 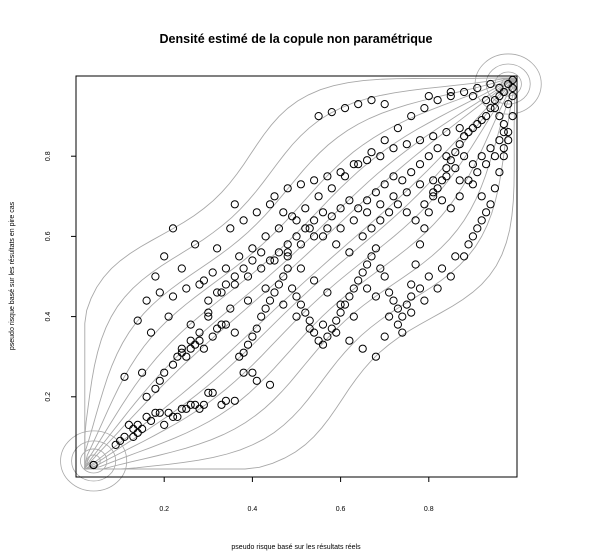 I want to click on y-tick-label-2: 0.4, so click(x=48, y=317).